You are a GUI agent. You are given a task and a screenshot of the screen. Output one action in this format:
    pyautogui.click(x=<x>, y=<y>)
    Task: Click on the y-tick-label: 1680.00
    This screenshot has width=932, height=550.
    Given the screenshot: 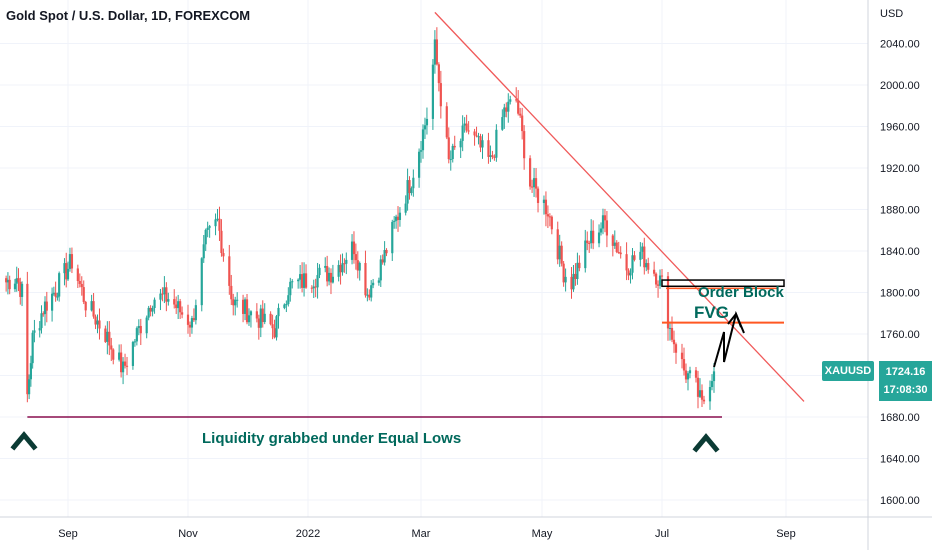 What is the action you would take?
    pyautogui.click(x=900, y=418)
    